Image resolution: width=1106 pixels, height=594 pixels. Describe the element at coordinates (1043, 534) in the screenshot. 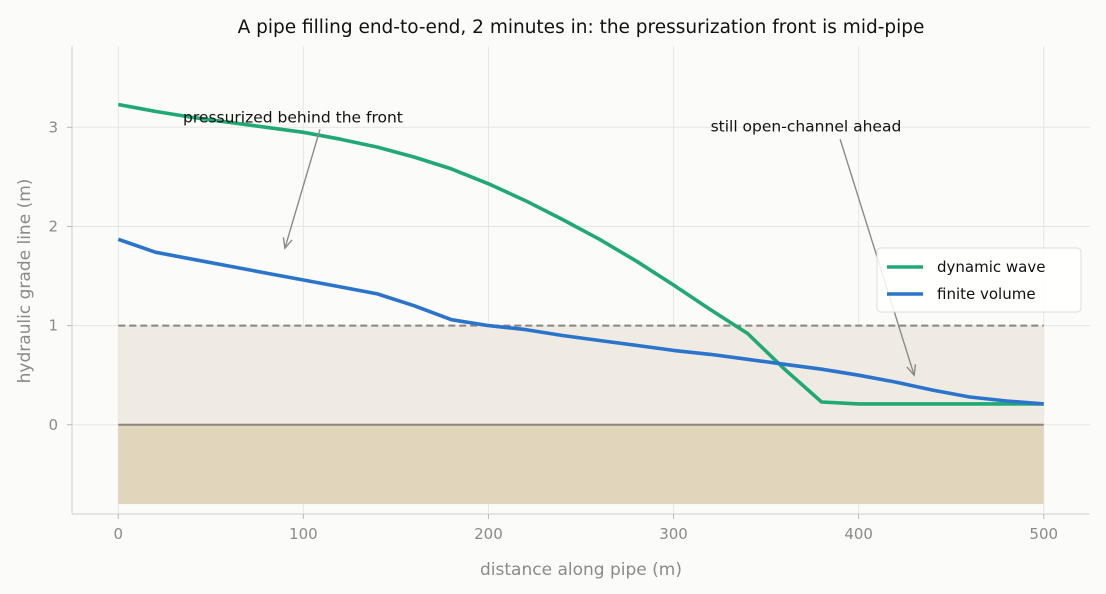

I see `x-tick-label: 500` at that location.